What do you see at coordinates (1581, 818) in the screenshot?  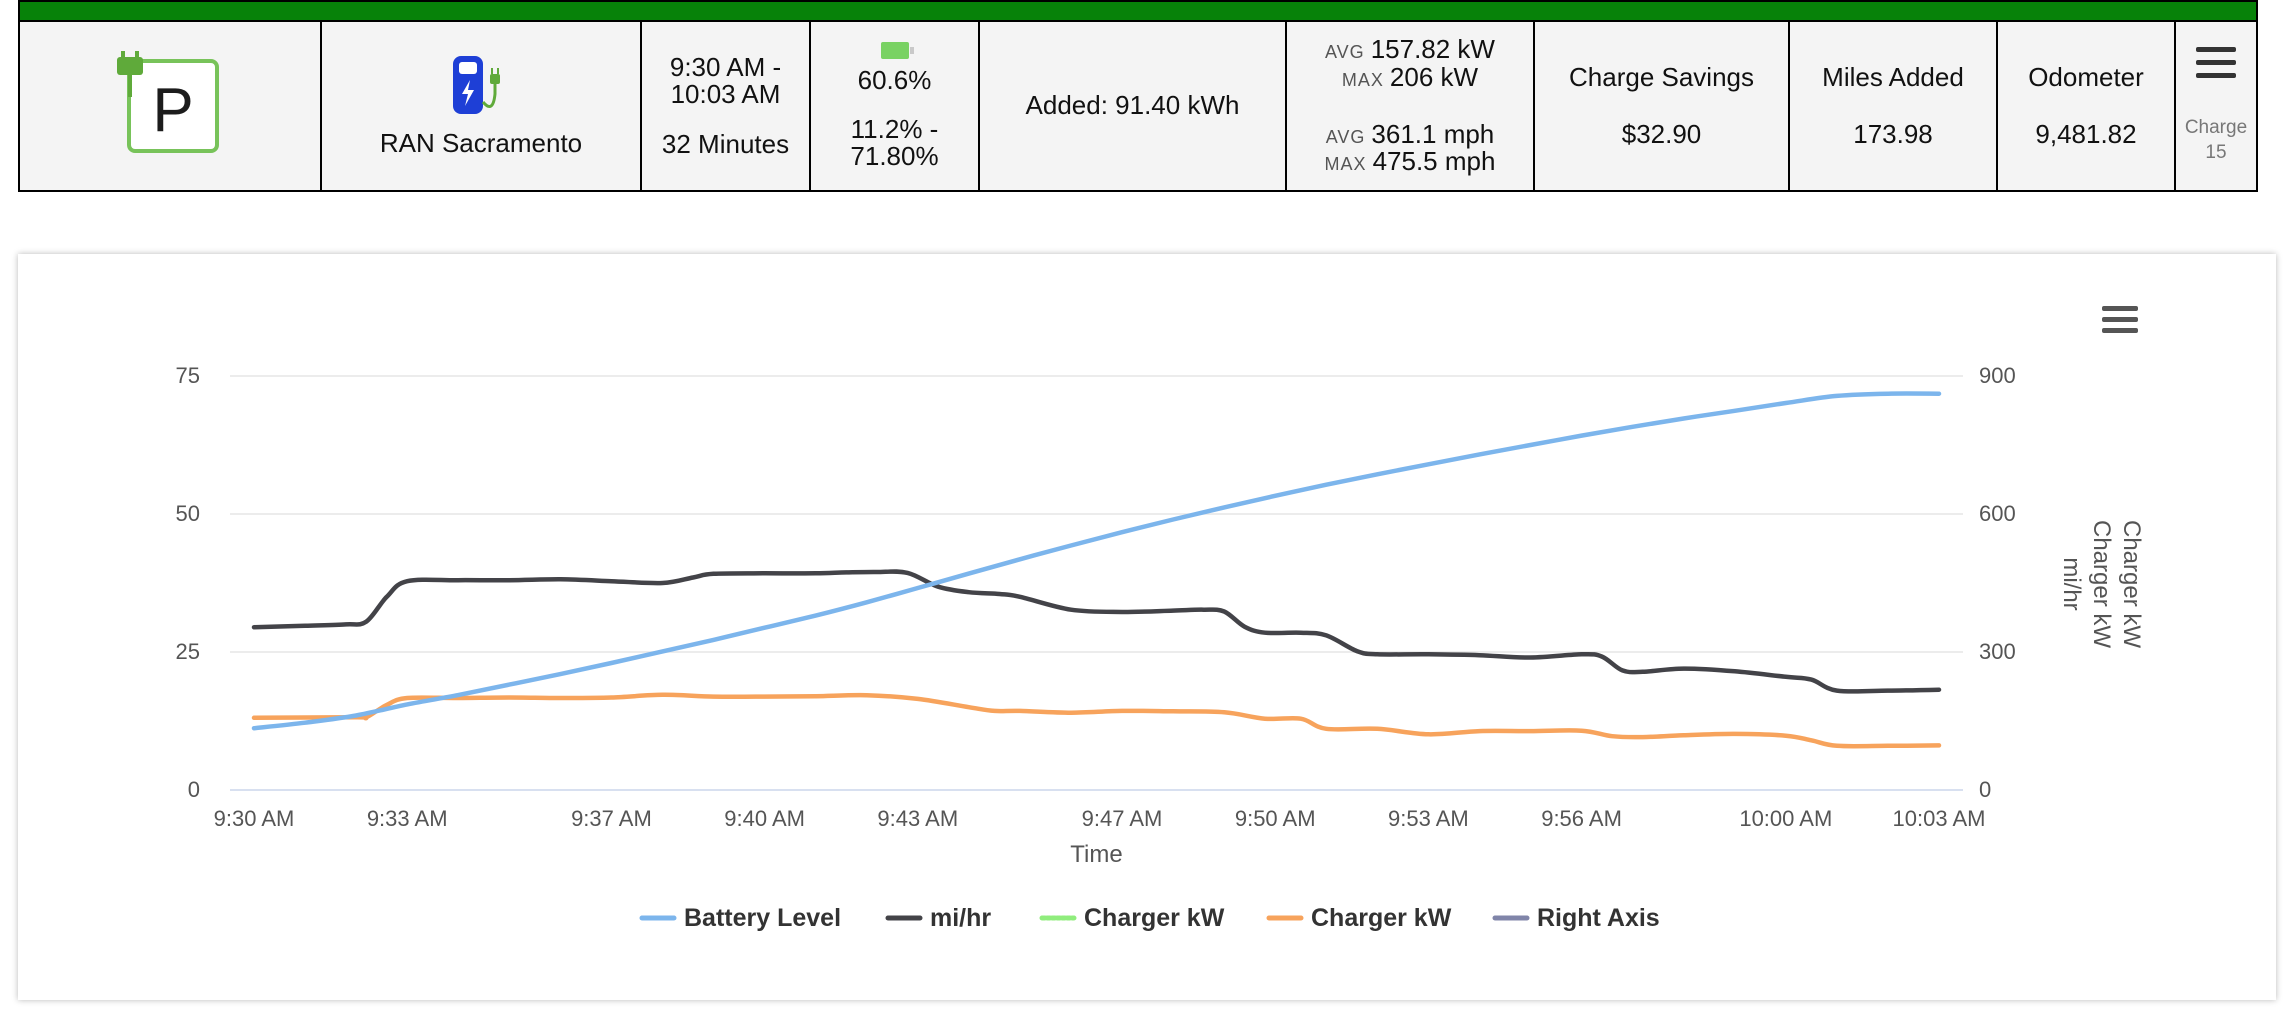 I see `x-tick-label: 9:56 AM` at bounding box center [1581, 818].